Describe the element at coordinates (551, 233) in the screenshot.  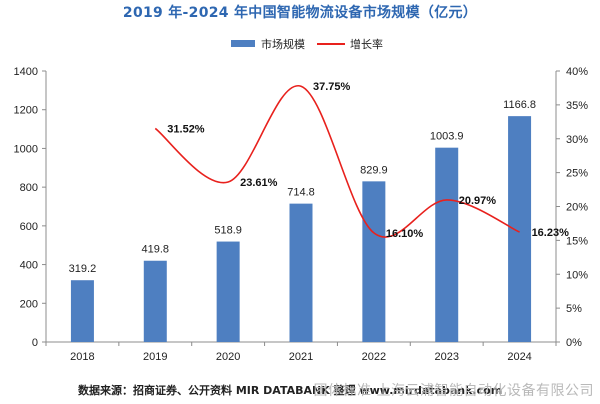
I see `growth-value-label: 16.23%` at that location.